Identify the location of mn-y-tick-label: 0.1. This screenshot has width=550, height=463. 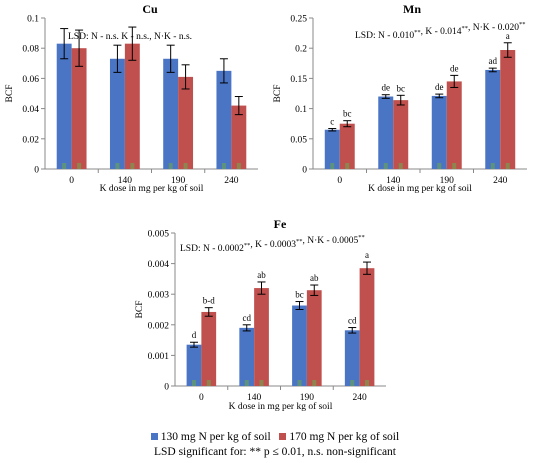
(301, 110).